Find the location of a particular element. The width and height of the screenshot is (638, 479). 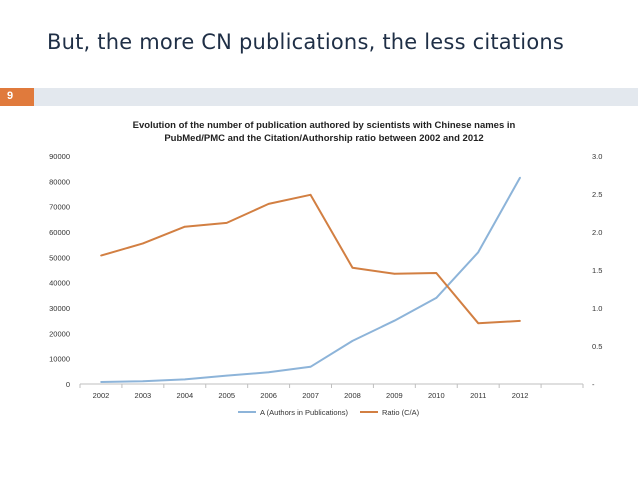

right-tick-label: 1.5 is located at coordinates (597, 270).